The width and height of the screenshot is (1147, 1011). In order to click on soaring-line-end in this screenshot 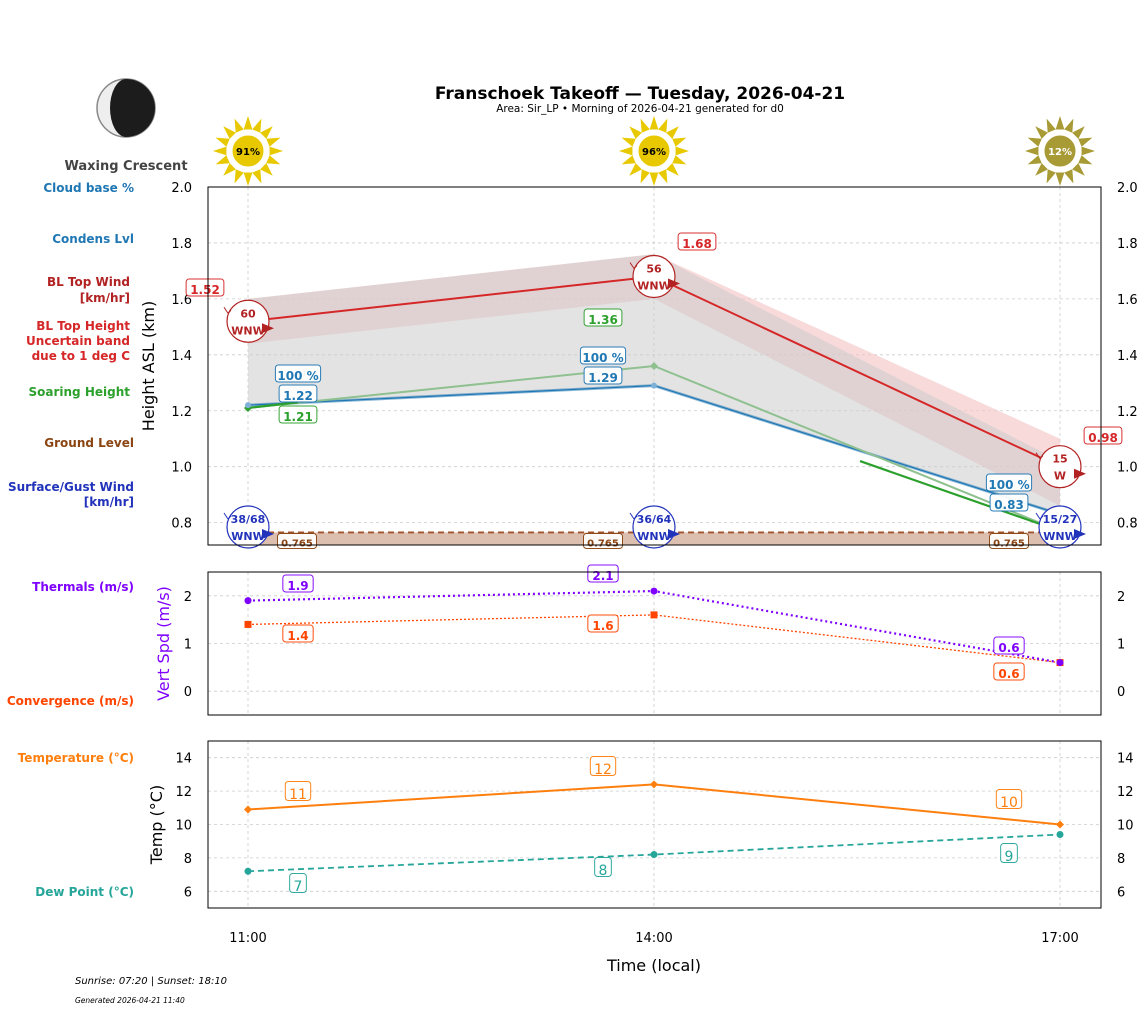, I will do `click(960, 496)`.